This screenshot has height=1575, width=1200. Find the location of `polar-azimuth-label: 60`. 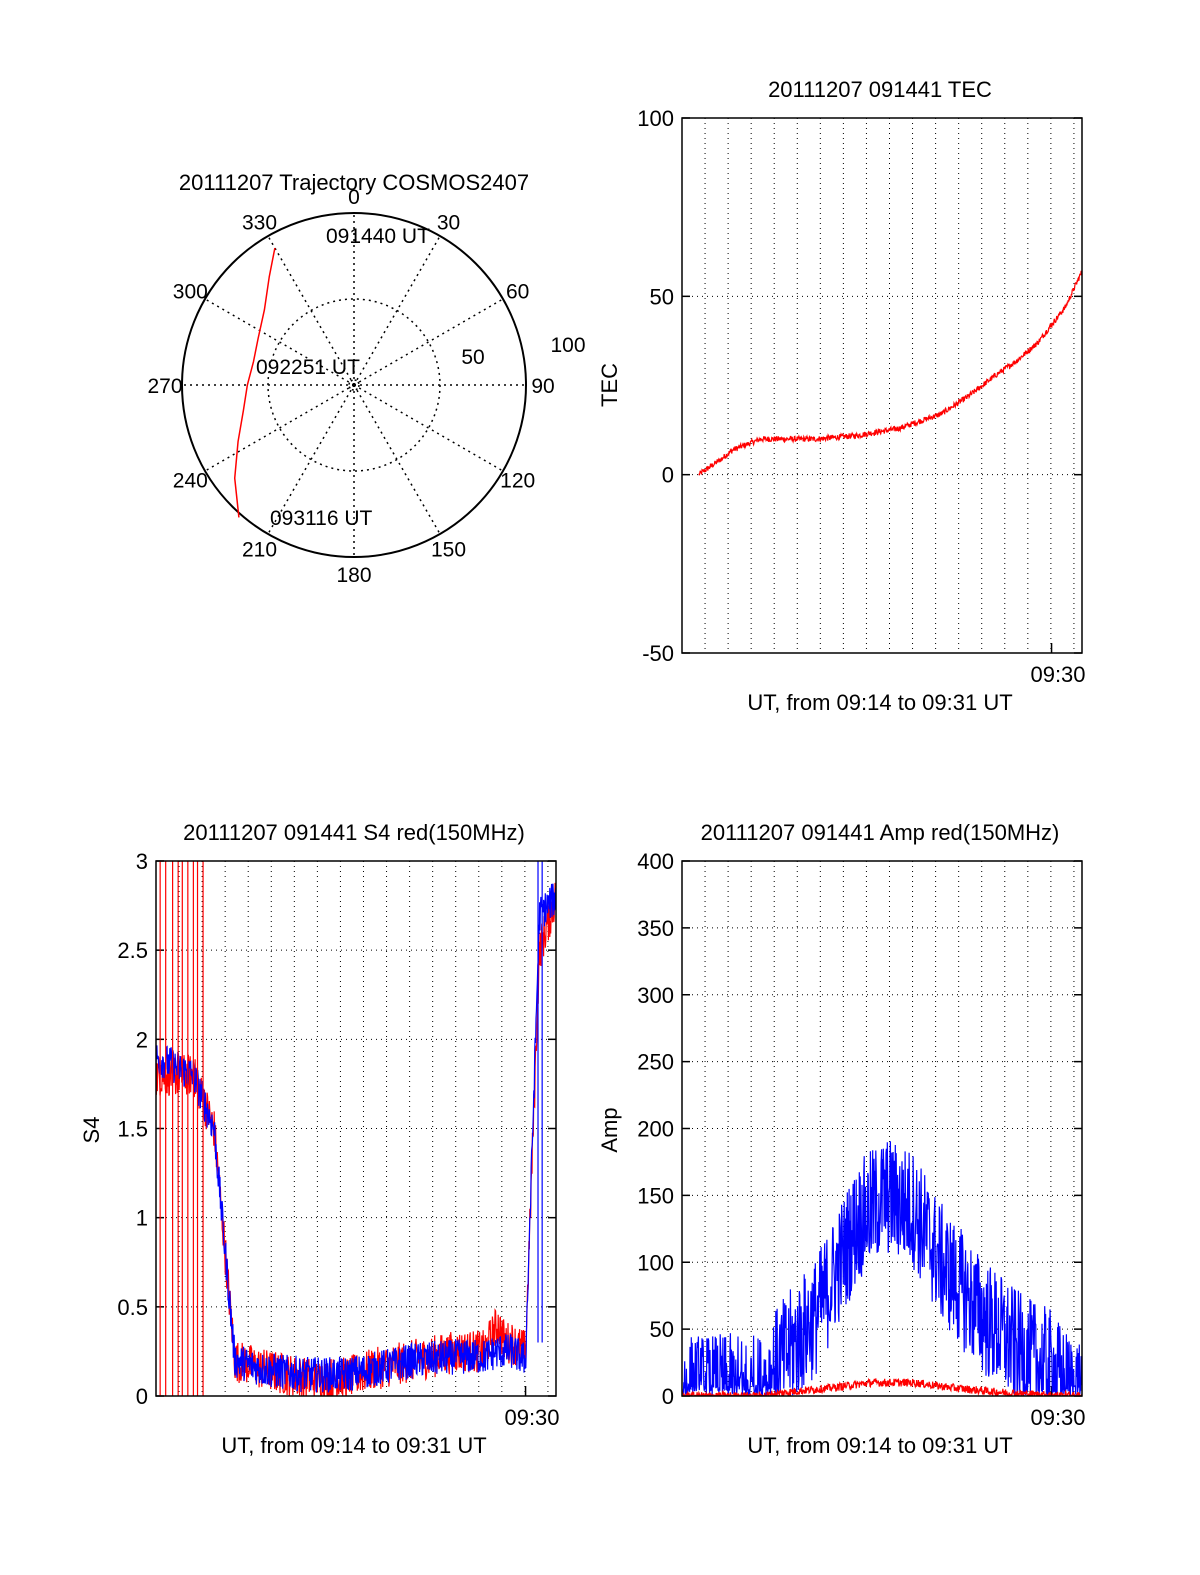

polar-azimuth-label: 60 is located at coordinates (517, 292).